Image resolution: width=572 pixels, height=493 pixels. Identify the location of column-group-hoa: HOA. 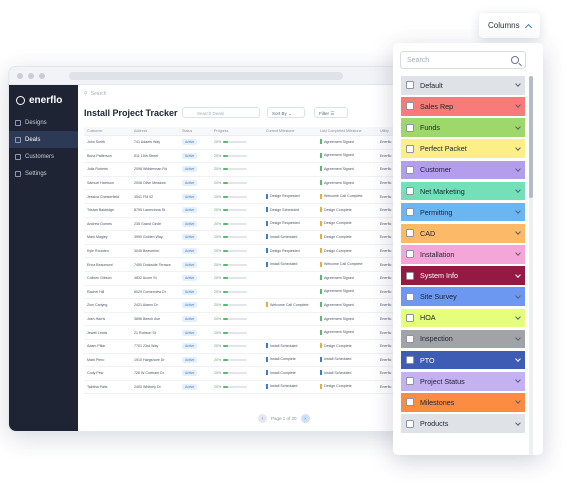
(463, 318).